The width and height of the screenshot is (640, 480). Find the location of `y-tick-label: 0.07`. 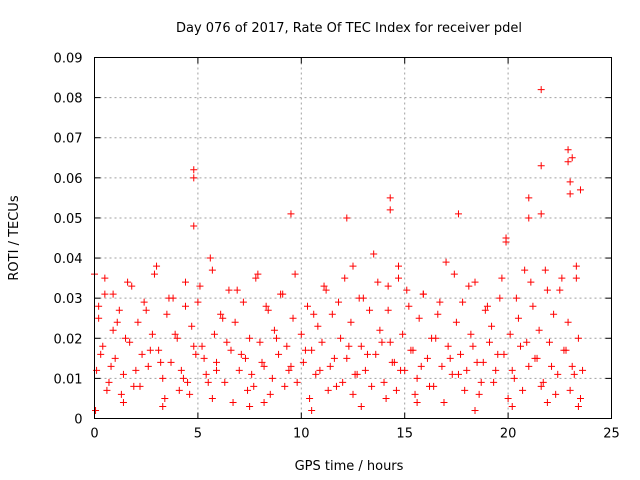

y-tick-label: 0.07 is located at coordinates (68, 139).